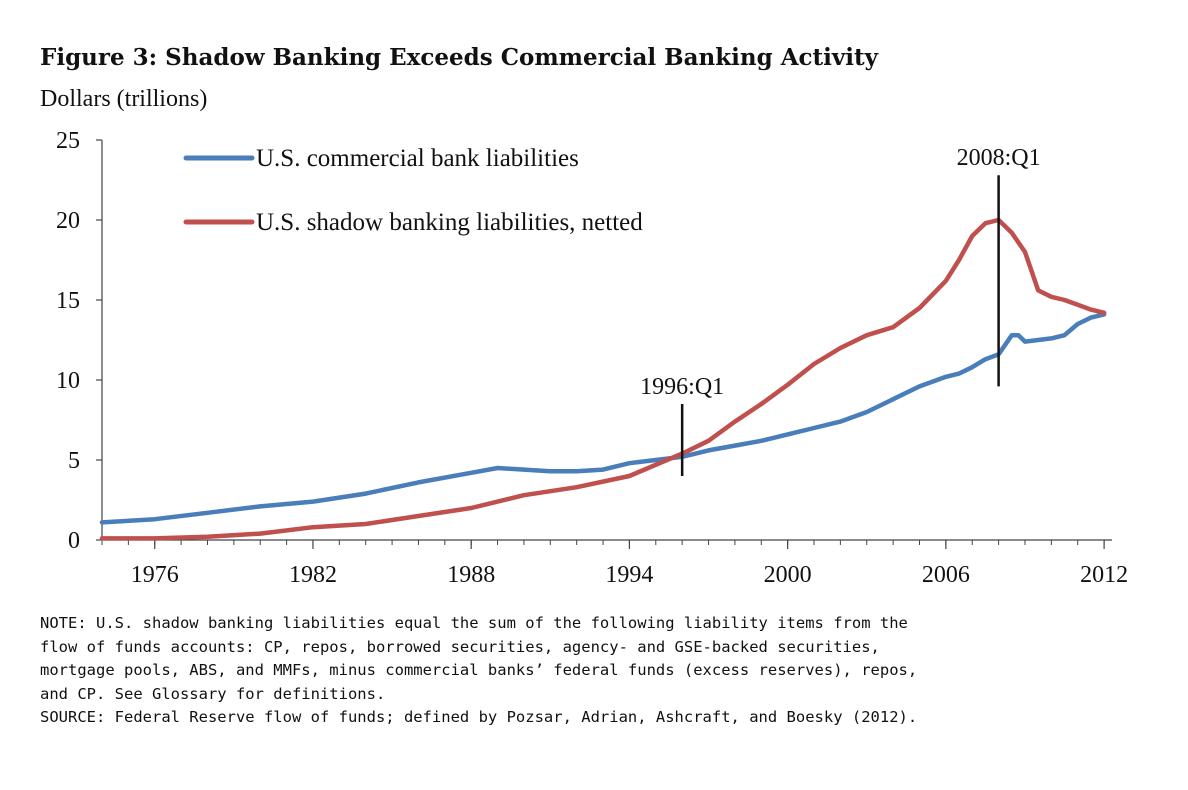 This screenshot has height=790, width=1188. I want to click on annotation-layer: 1996:Q1 2008:Q1, so click(840, 310).